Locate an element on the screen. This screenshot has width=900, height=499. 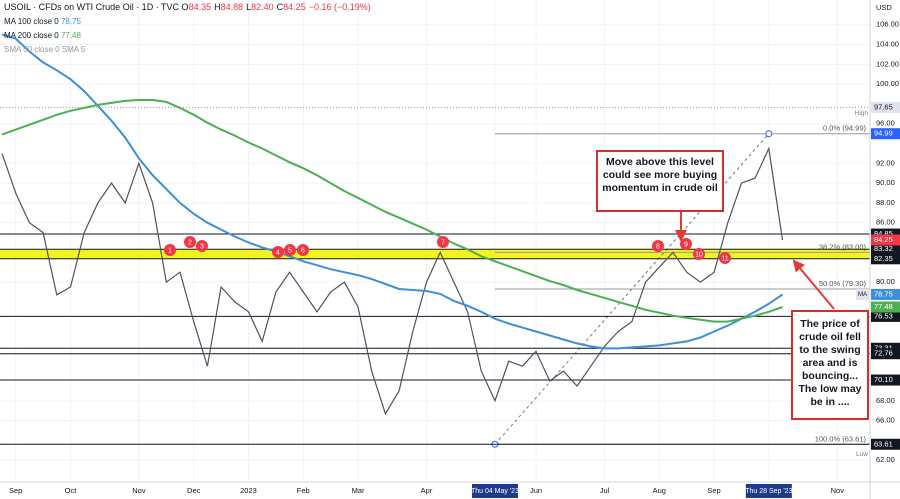
y-tick-label: 104.00 is located at coordinates (887, 44).